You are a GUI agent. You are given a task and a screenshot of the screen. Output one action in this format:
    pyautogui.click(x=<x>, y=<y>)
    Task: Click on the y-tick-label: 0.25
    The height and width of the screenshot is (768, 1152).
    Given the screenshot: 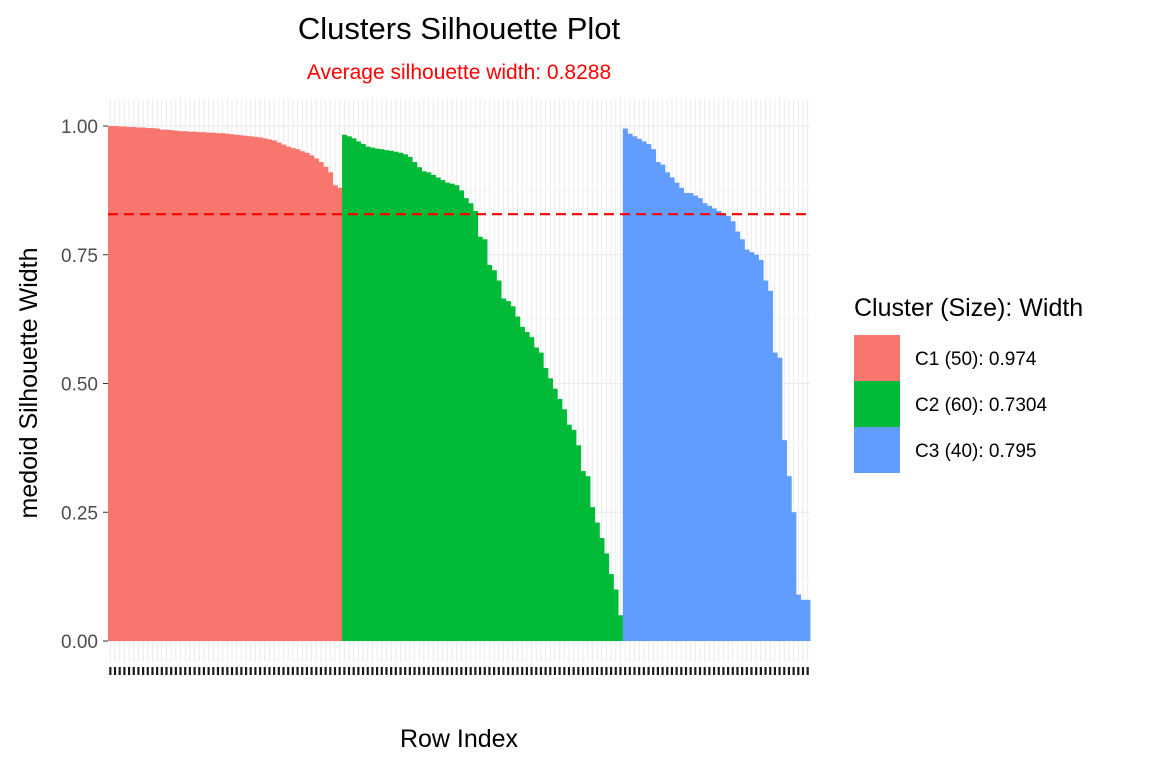 What is the action you would take?
    pyautogui.click(x=79, y=513)
    